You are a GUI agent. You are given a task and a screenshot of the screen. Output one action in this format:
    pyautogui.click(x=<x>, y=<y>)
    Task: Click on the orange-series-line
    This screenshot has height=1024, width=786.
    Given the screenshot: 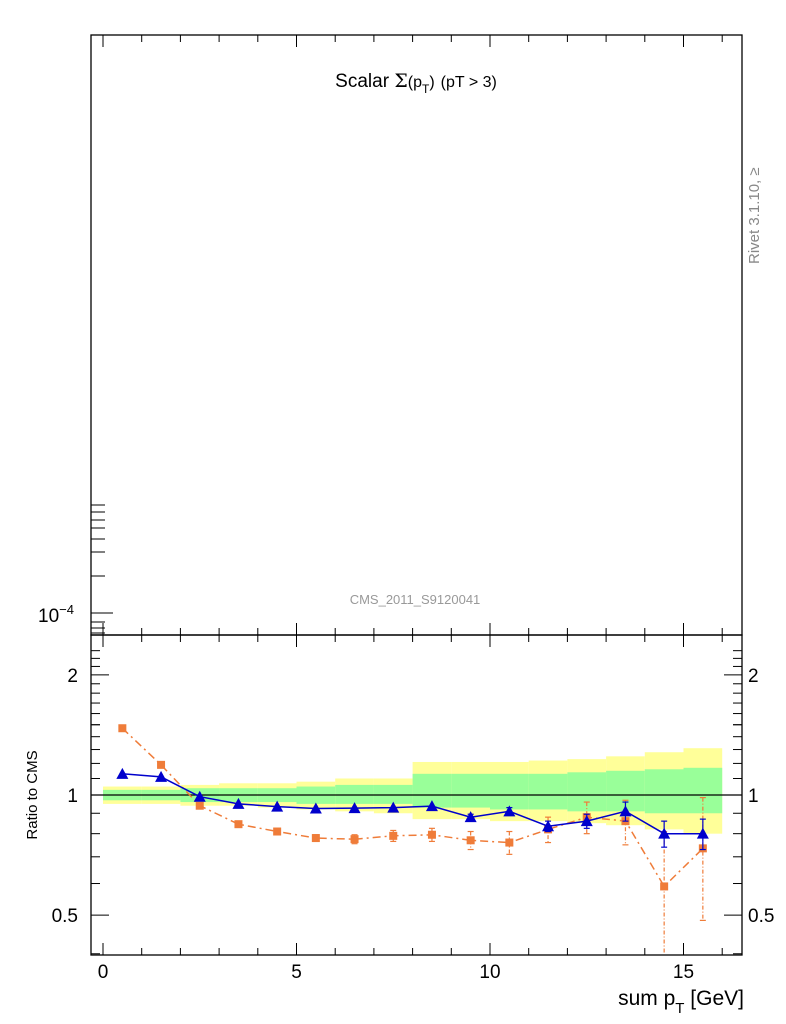 What is the action you would take?
    pyautogui.click(x=412, y=807)
    